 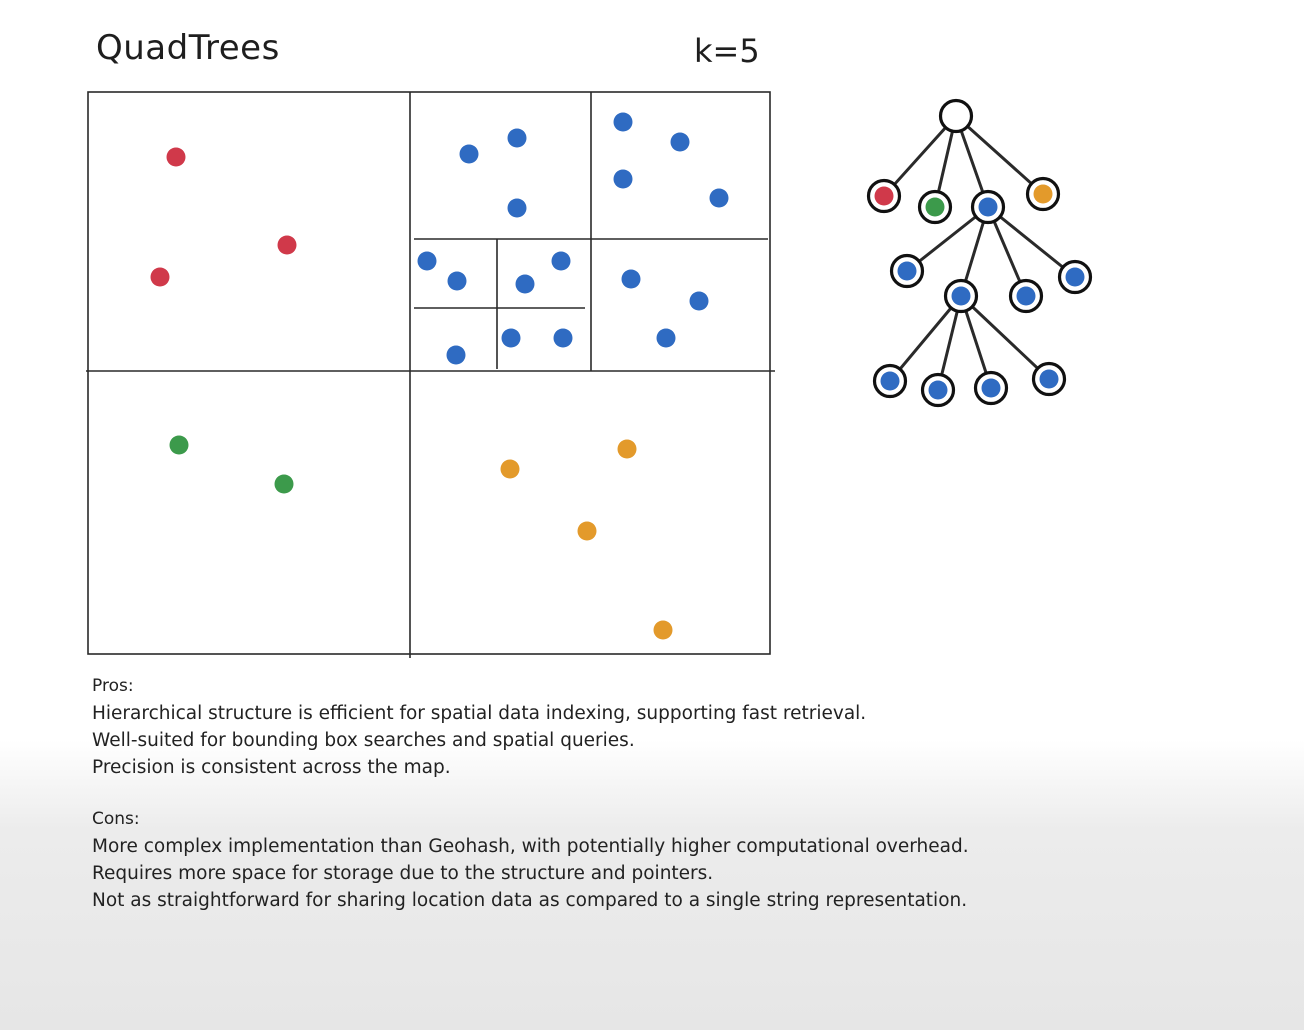 I want to click on green-node-dot, so click(x=935, y=207).